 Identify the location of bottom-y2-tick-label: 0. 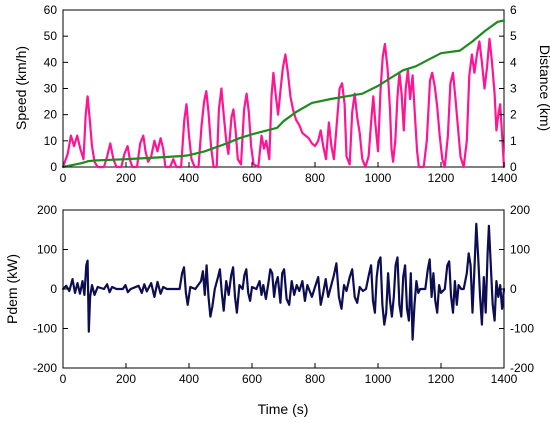
(513, 289).